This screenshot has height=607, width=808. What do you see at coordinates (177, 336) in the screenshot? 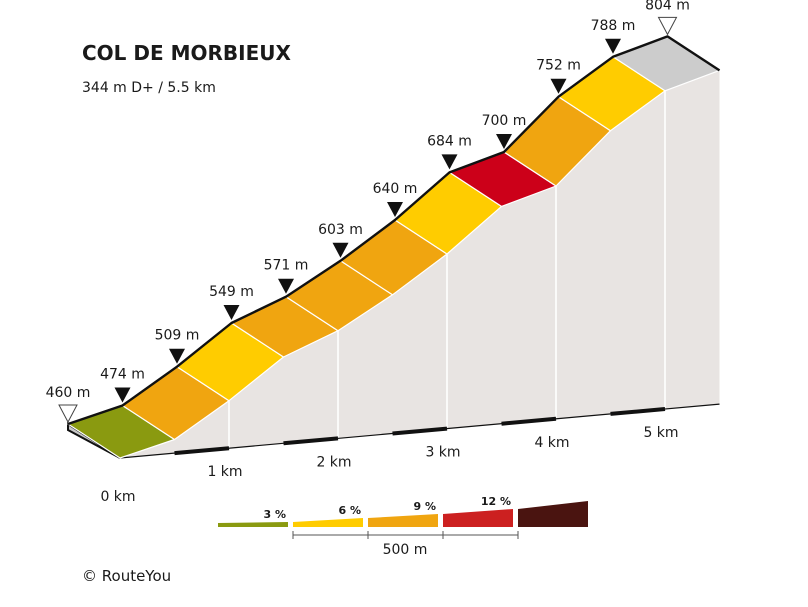
I see `elevation-label: 509 m` at bounding box center [177, 336].